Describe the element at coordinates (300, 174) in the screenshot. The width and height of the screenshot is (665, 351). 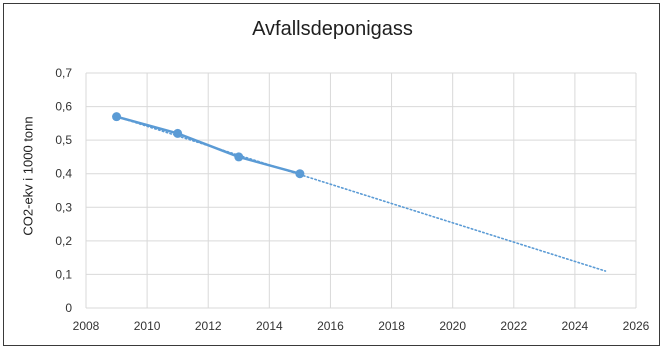
I see `data-point` at that location.